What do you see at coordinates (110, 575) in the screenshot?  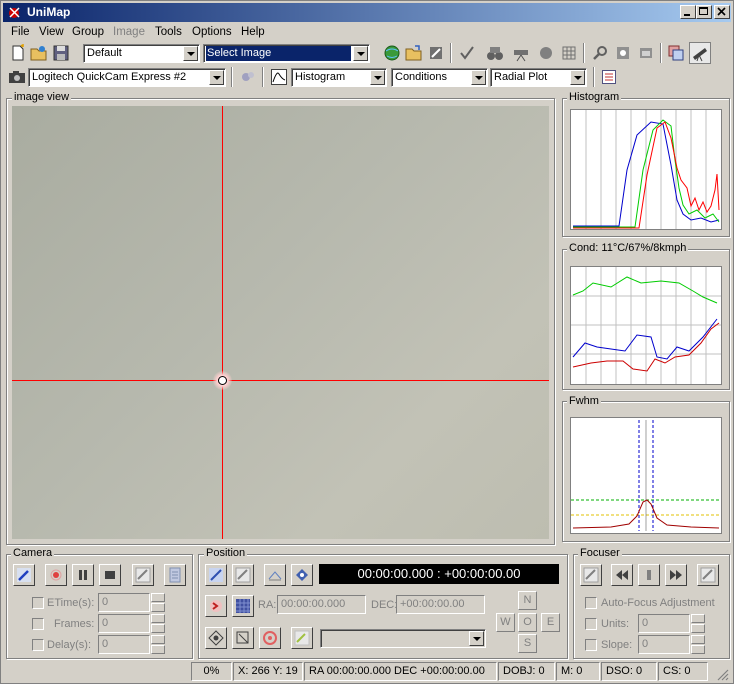 I see `camera-stop-button` at bounding box center [110, 575].